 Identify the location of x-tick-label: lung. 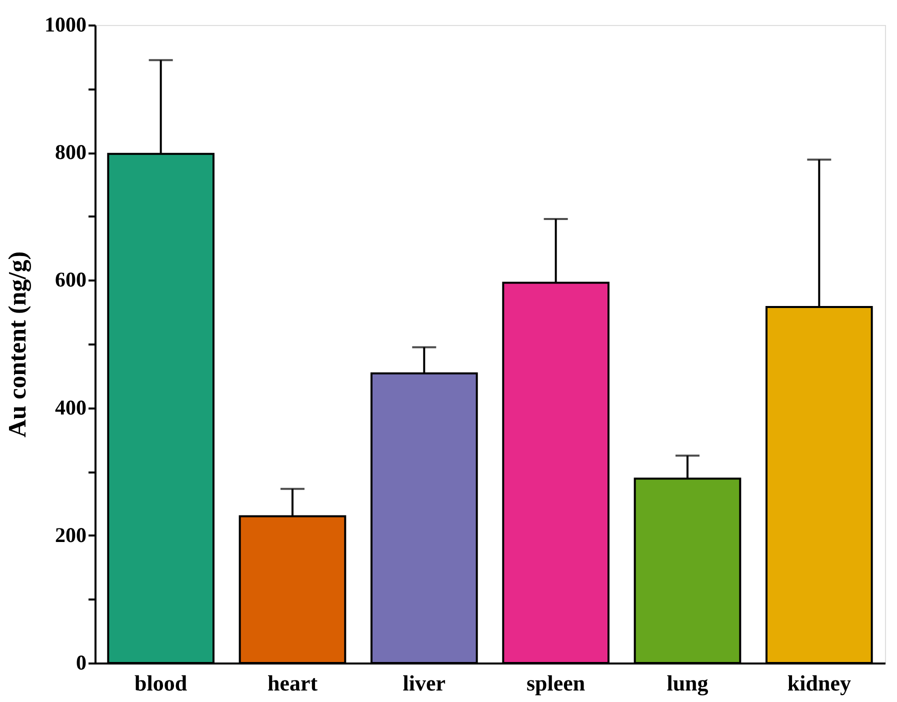
(687, 683).